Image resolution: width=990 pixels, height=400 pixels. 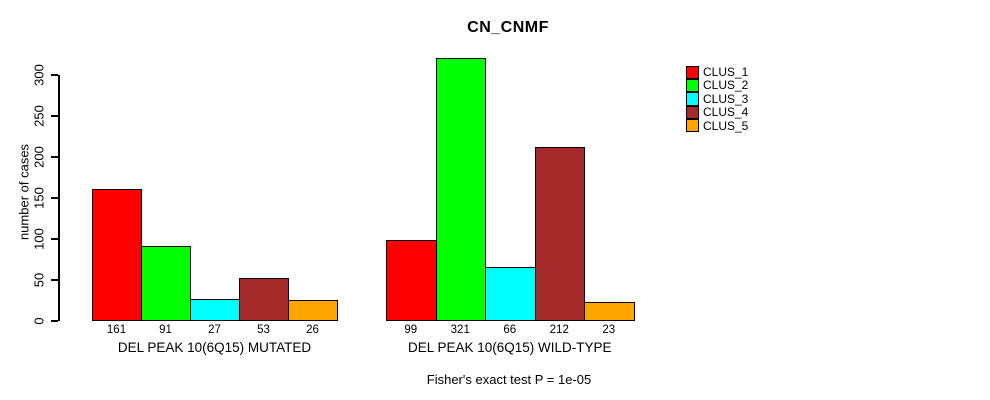 What do you see at coordinates (39, 157) in the screenshot?
I see `y-tick-label: 200` at bounding box center [39, 157].